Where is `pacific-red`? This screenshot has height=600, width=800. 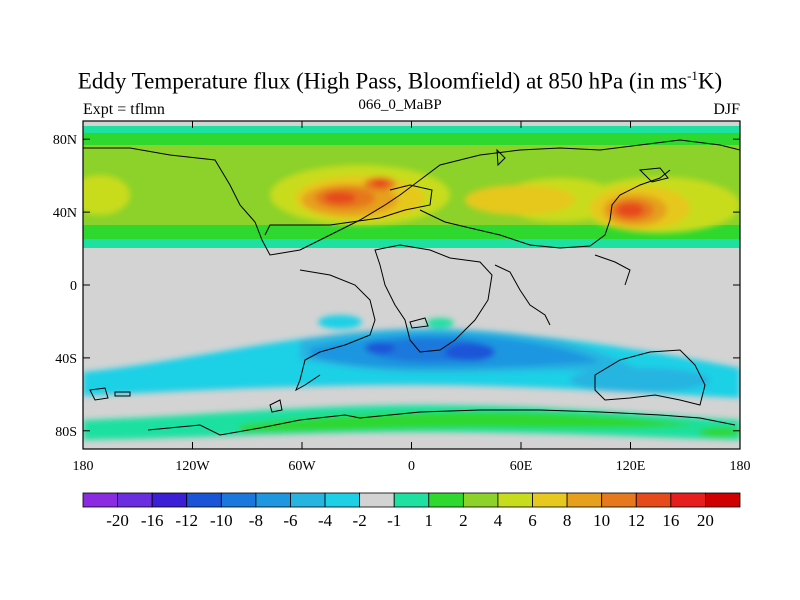 pacific-red is located at coordinates (630, 210).